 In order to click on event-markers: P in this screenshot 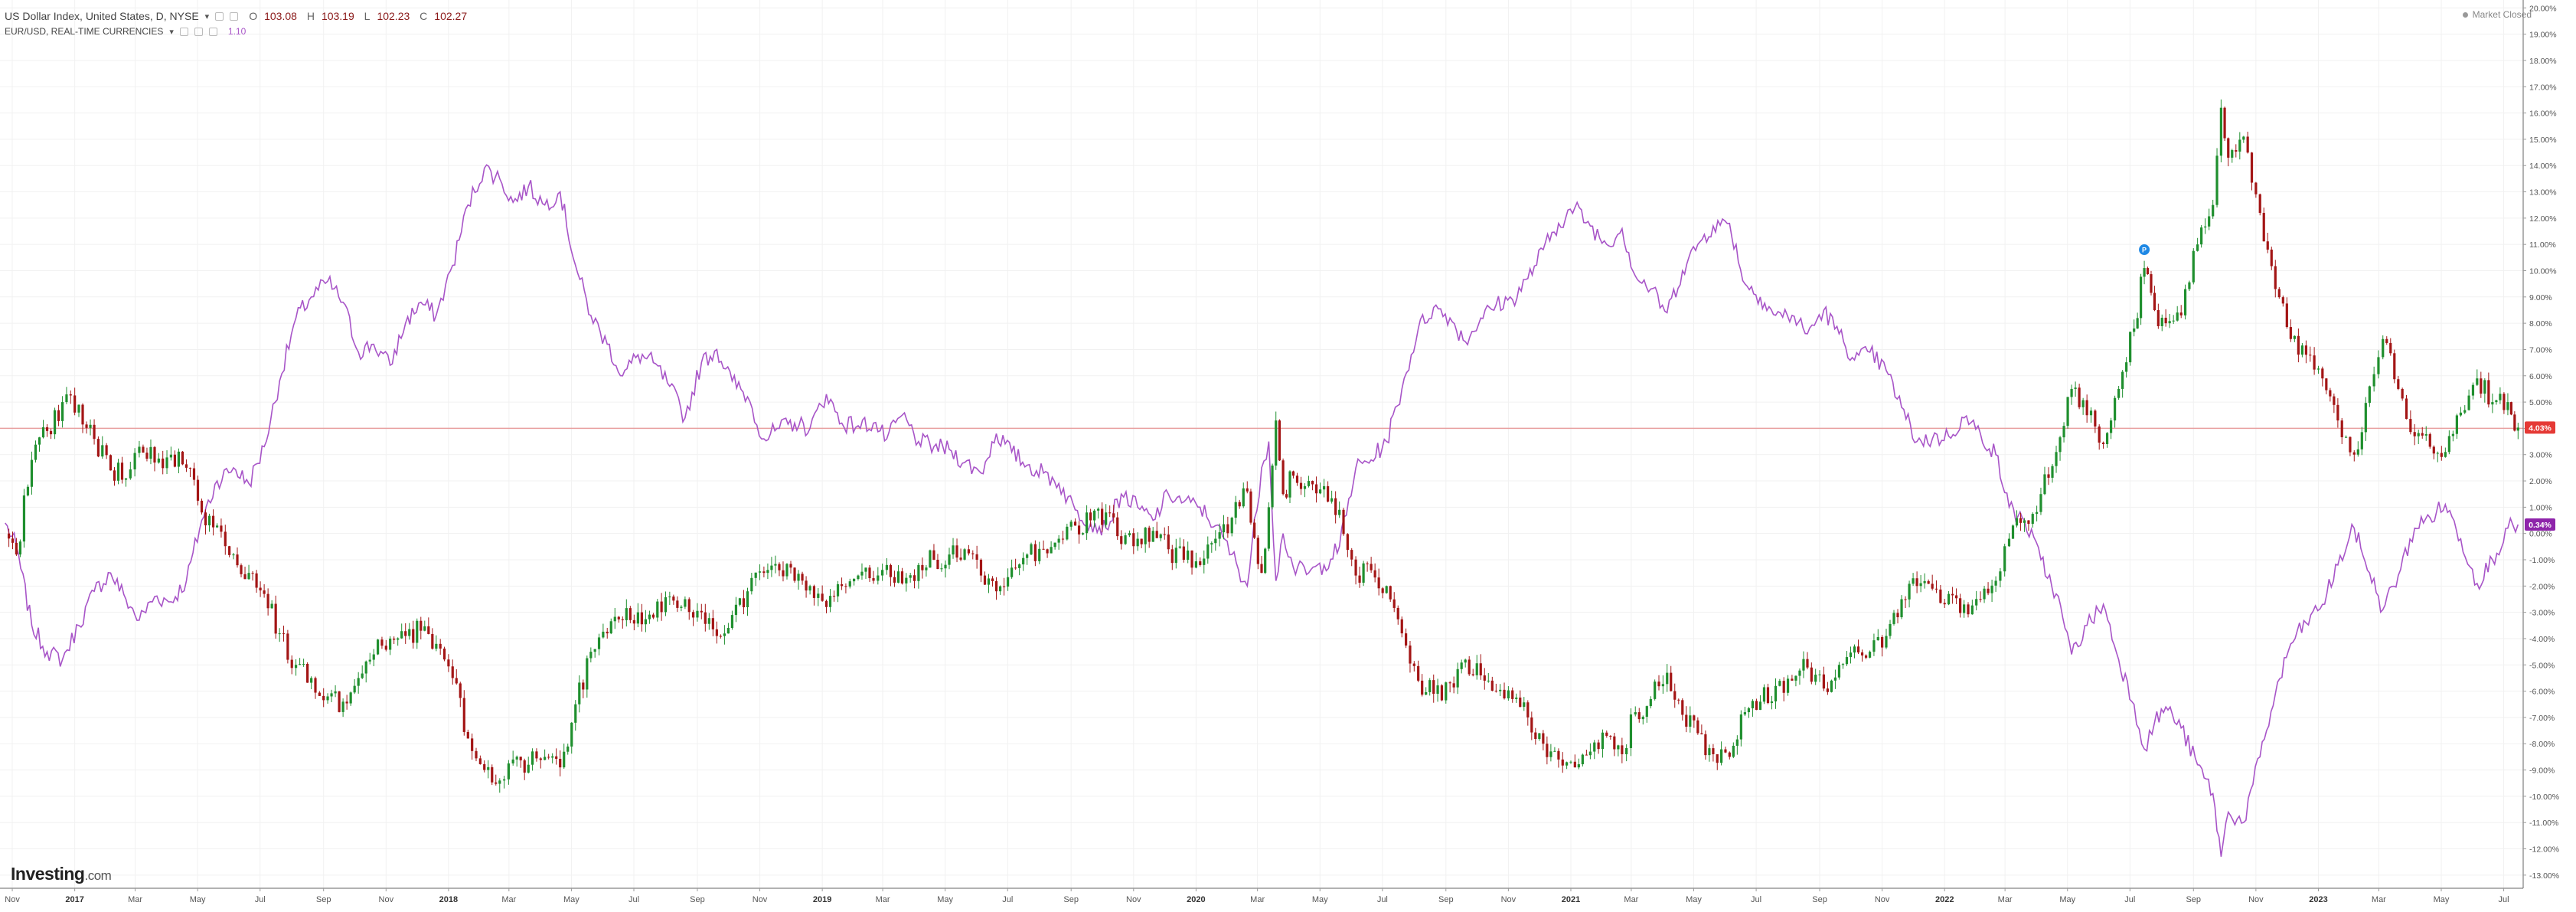, I will do `click(2144, 250)`.